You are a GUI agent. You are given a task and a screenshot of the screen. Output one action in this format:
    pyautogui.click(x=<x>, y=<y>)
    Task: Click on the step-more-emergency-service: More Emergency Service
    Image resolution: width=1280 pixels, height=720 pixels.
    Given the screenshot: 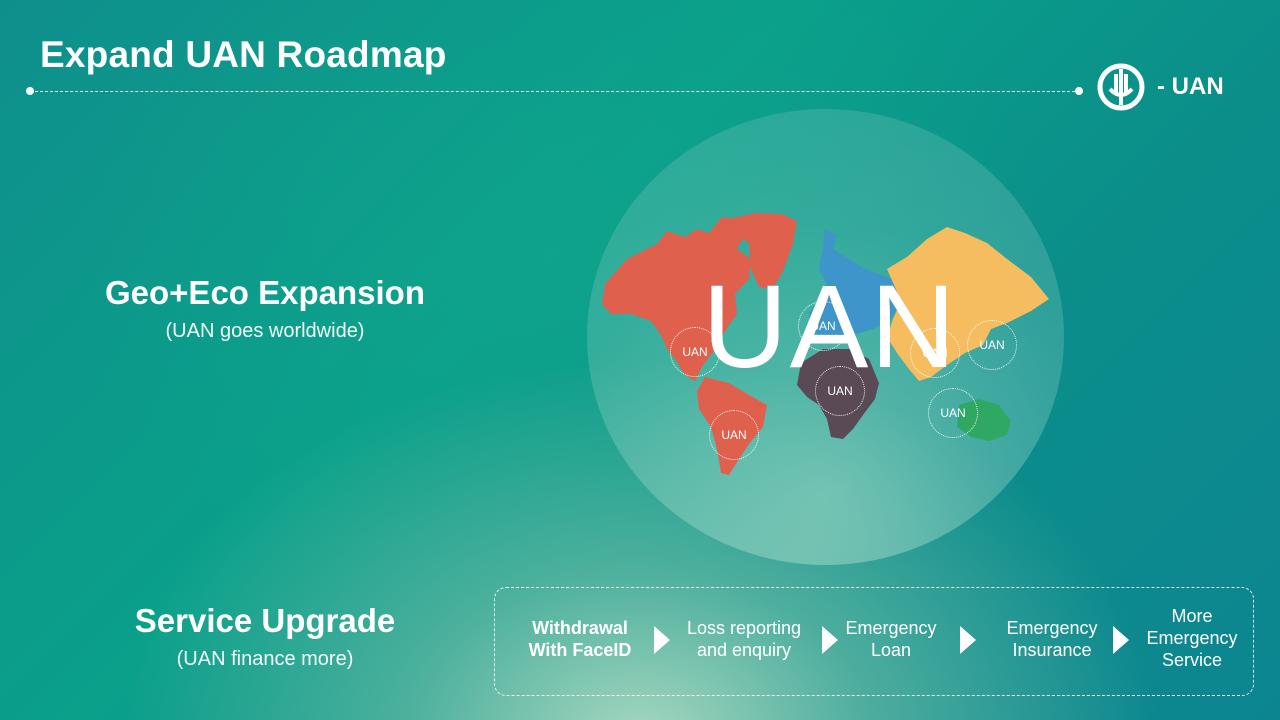 What is the action you would take?
    pyautogui.click(x=1192, y=638)
    